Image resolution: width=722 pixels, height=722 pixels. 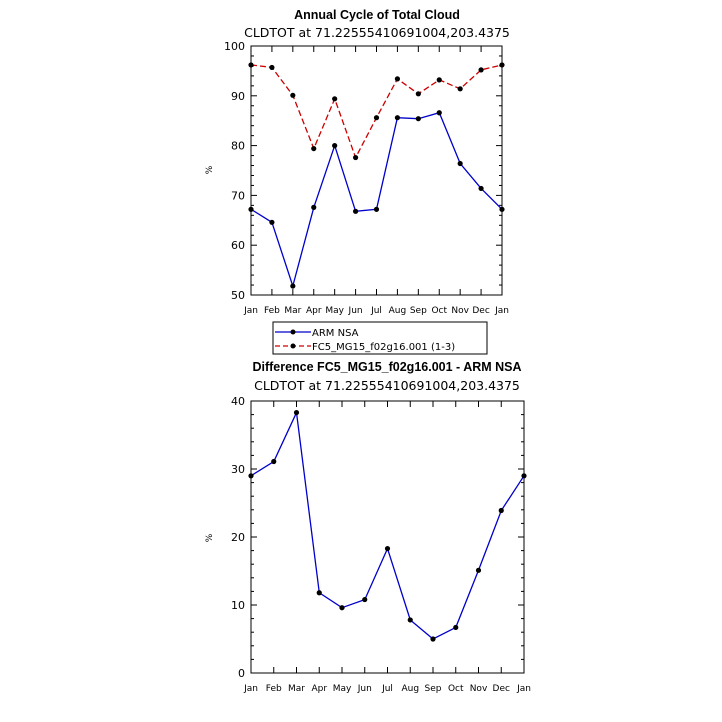 What do you see at coordinates (293, 332) in the screenshot?
I see `legend-arm-marker` at bounding box center [293, 332].